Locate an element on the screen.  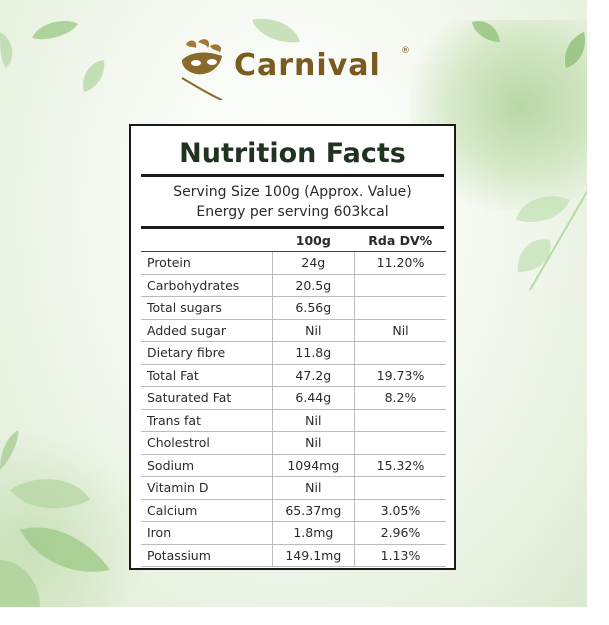
nutrient-name: Vitamin D is located at coordinates (207, 487).